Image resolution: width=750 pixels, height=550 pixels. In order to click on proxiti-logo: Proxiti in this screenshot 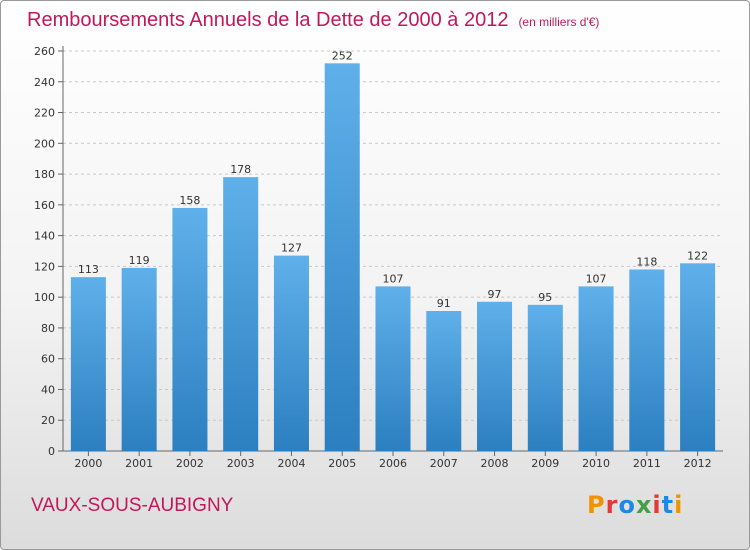, I will do `click(635, 505)`.